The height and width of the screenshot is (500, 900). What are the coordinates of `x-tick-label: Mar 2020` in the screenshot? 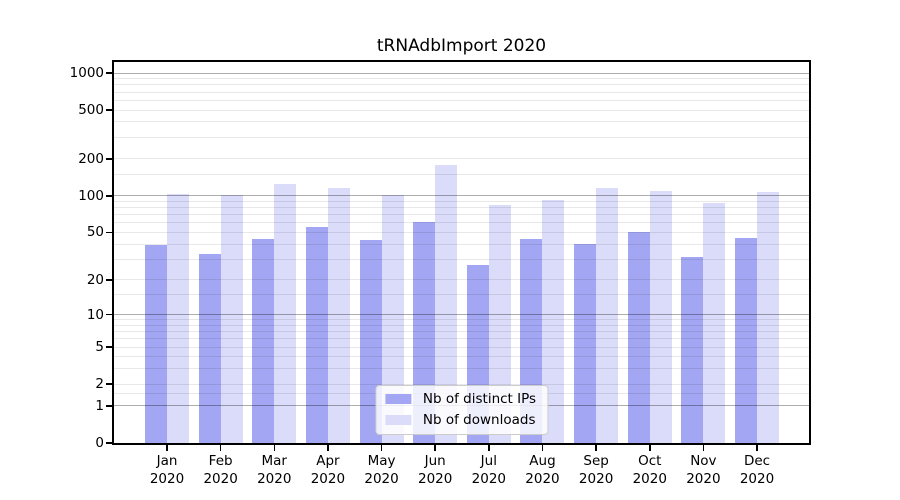 It's located at (274, 470).